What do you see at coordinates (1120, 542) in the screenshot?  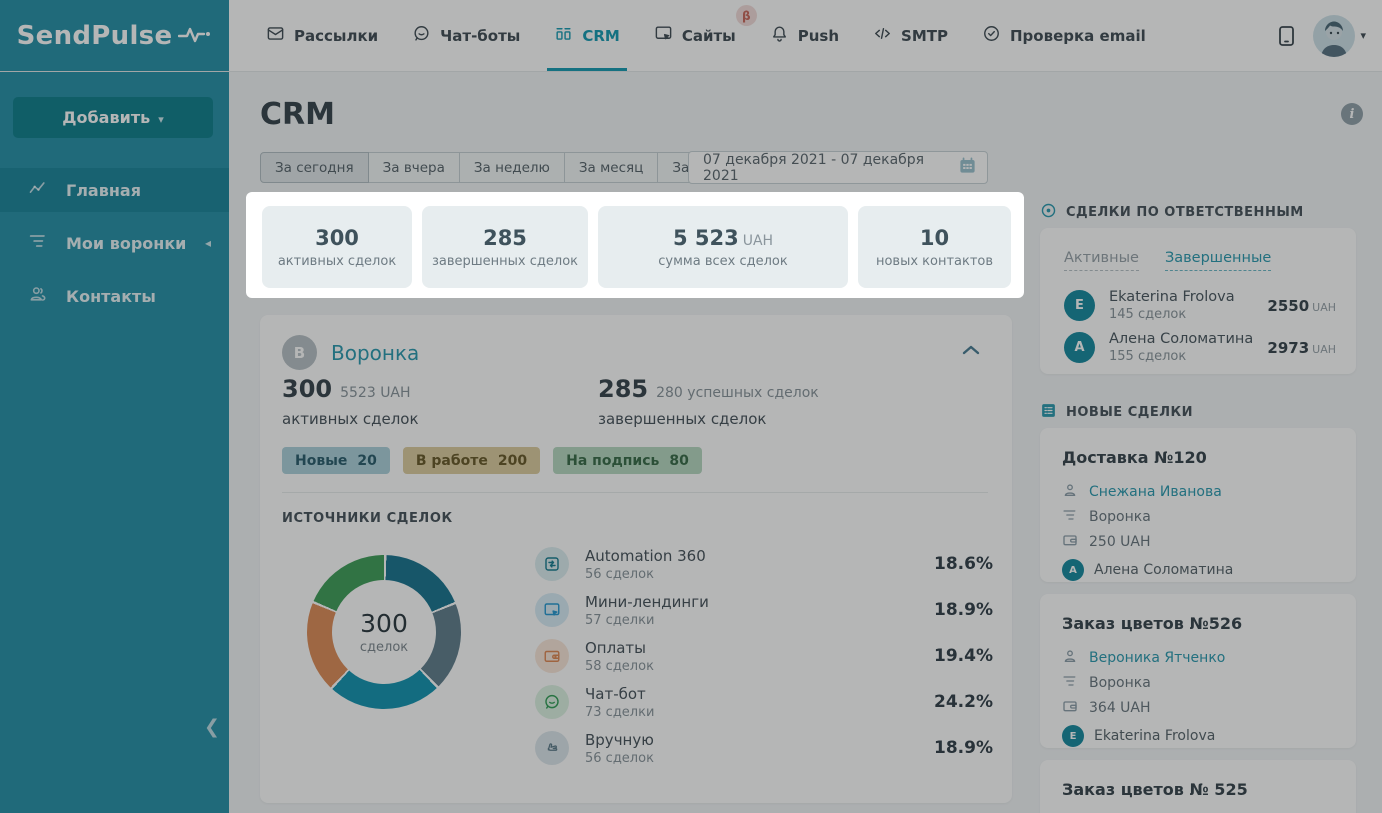 I see `deal-amount: 250 UAH` at bounding box center [1120, 542].